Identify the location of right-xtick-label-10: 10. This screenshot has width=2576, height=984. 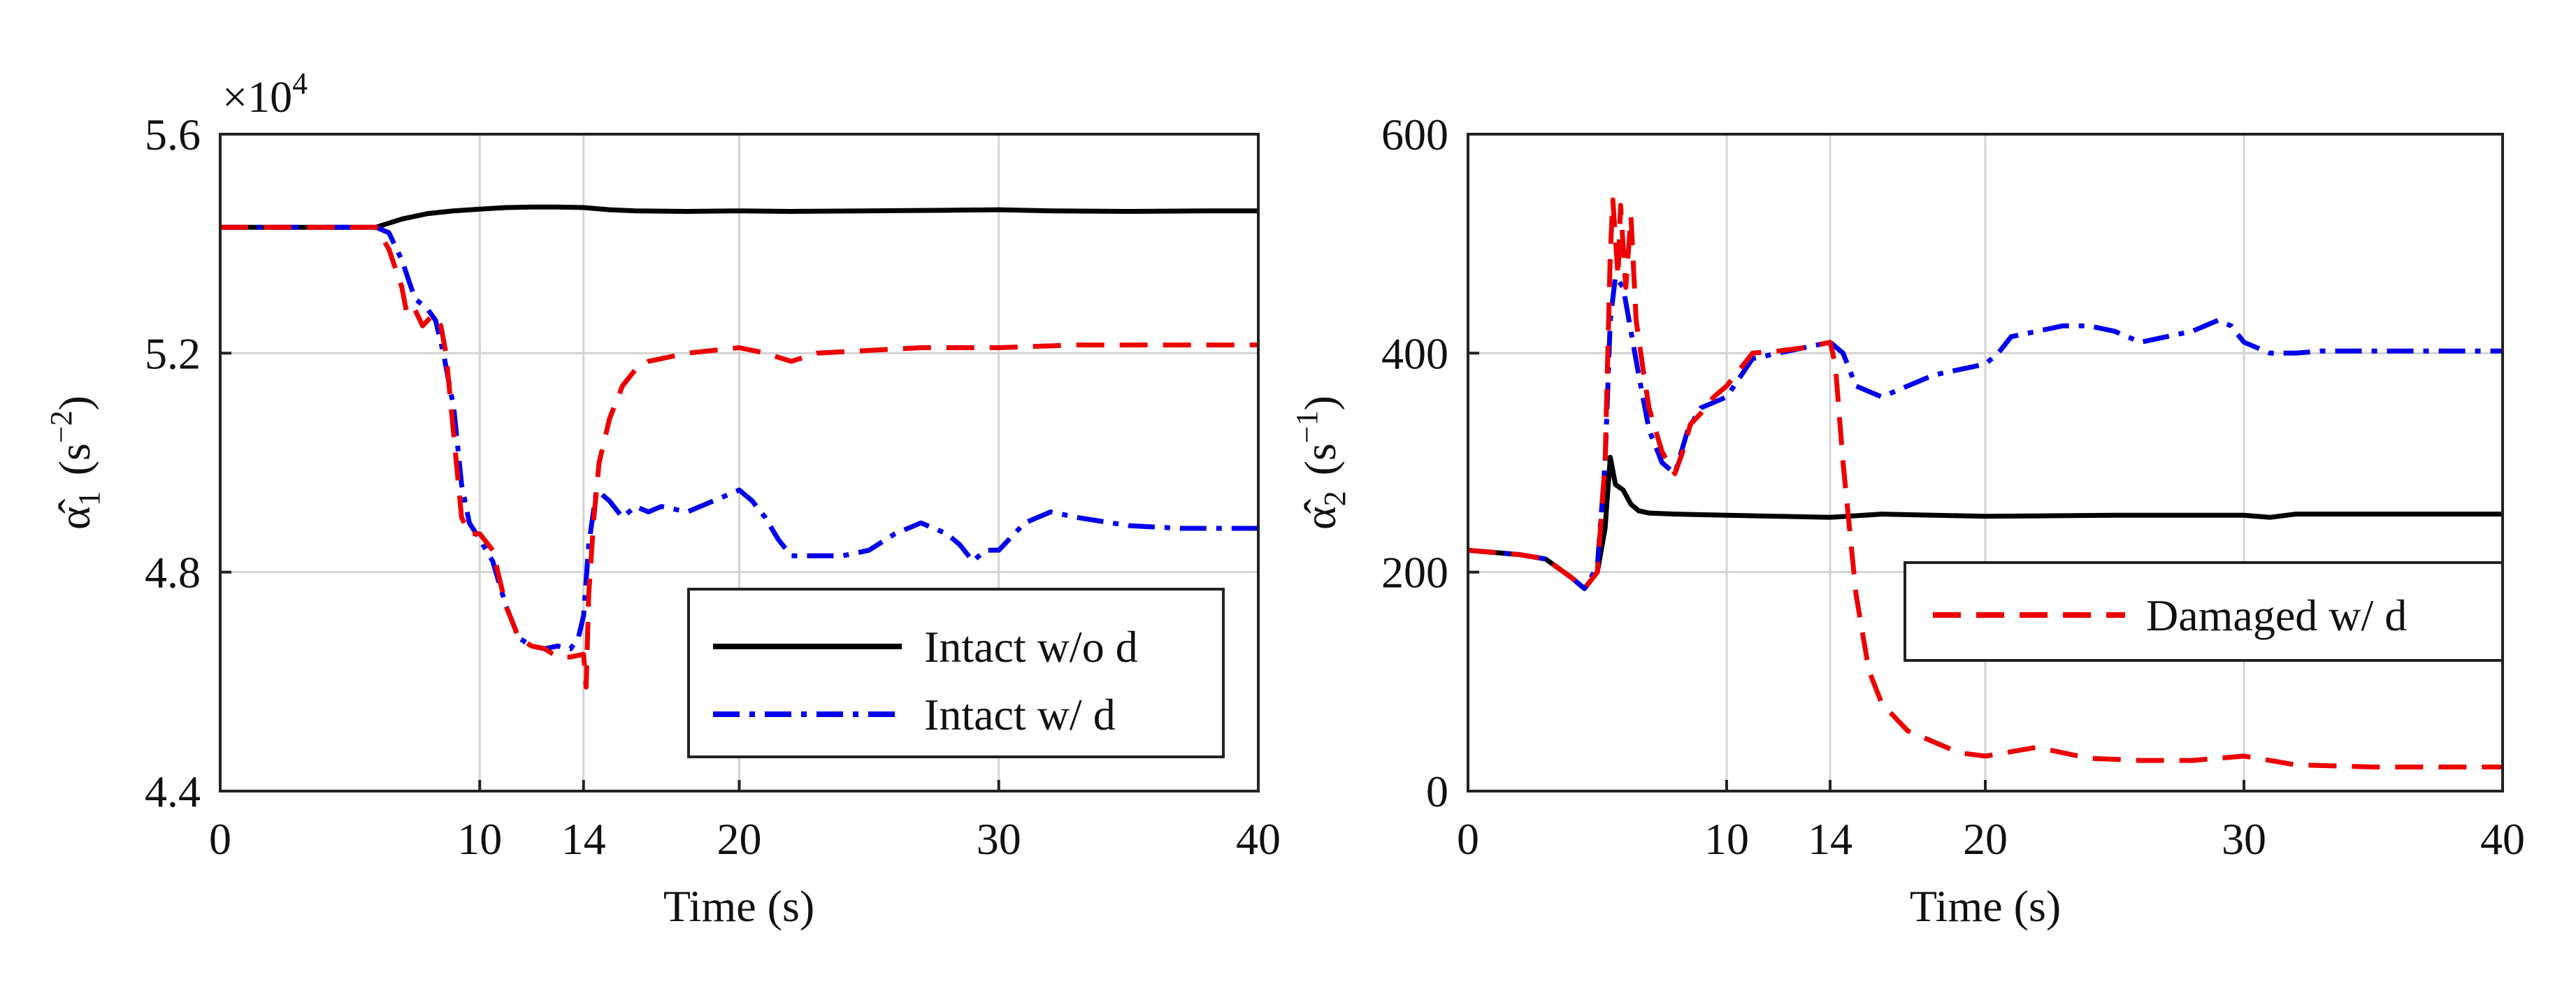
(1726, 839).